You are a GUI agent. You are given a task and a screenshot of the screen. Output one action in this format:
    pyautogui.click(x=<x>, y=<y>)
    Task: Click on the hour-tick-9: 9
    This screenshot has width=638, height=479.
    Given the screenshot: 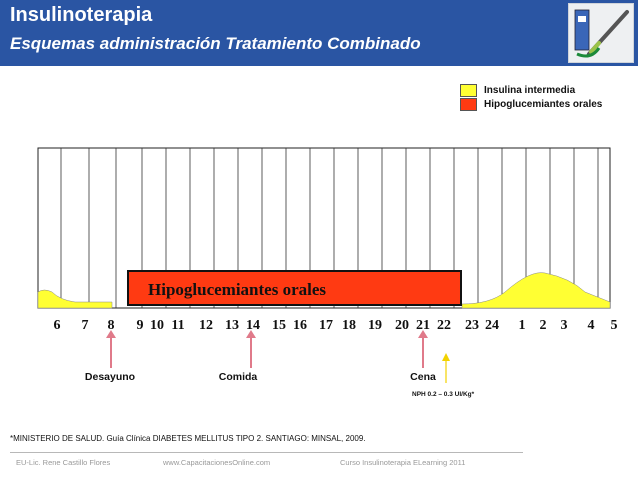 What is the action you would take?
    pyautogui.click(x=140, y=325)
    